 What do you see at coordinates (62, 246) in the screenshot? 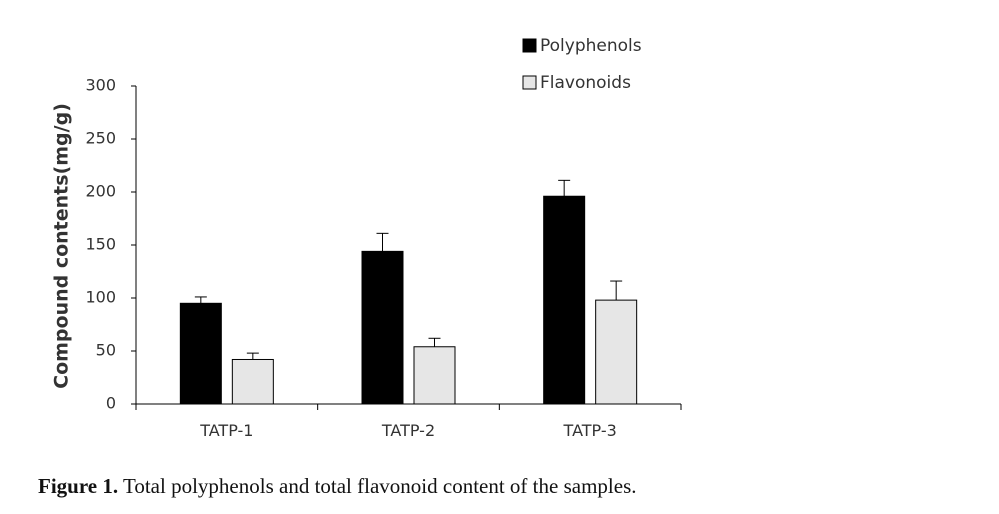
I see `y-axis-title: Compound contents(mg/g)` at bounding box center [62, 246].